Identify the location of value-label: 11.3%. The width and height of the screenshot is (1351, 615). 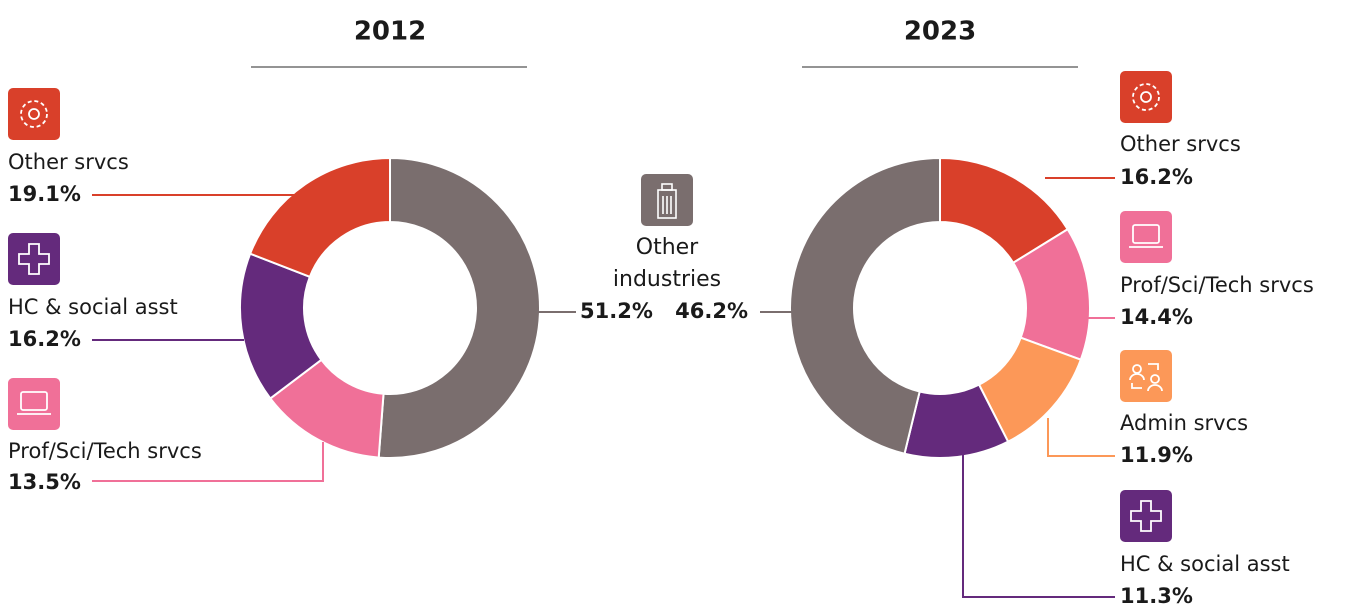
(1156, 596).